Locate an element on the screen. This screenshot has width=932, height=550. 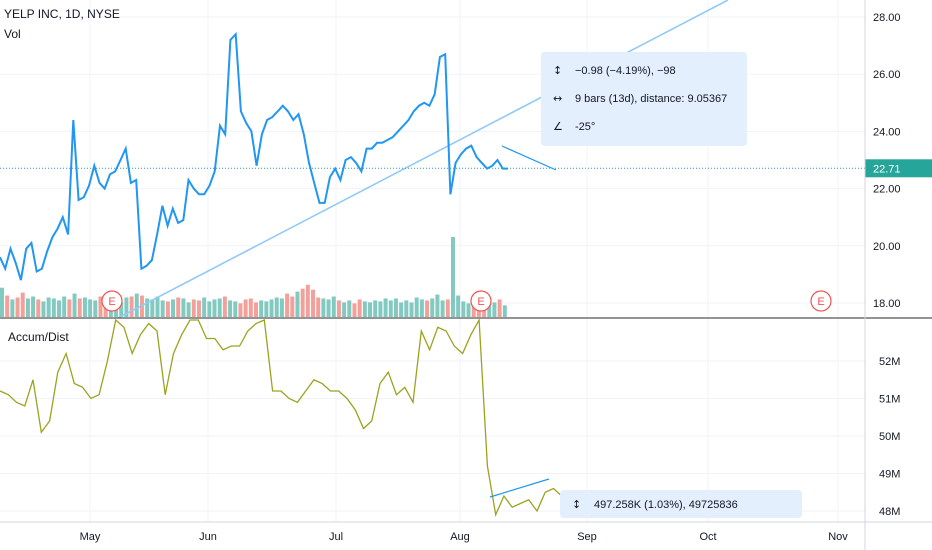
ad-measure-line is located at coordinates (519, 488).